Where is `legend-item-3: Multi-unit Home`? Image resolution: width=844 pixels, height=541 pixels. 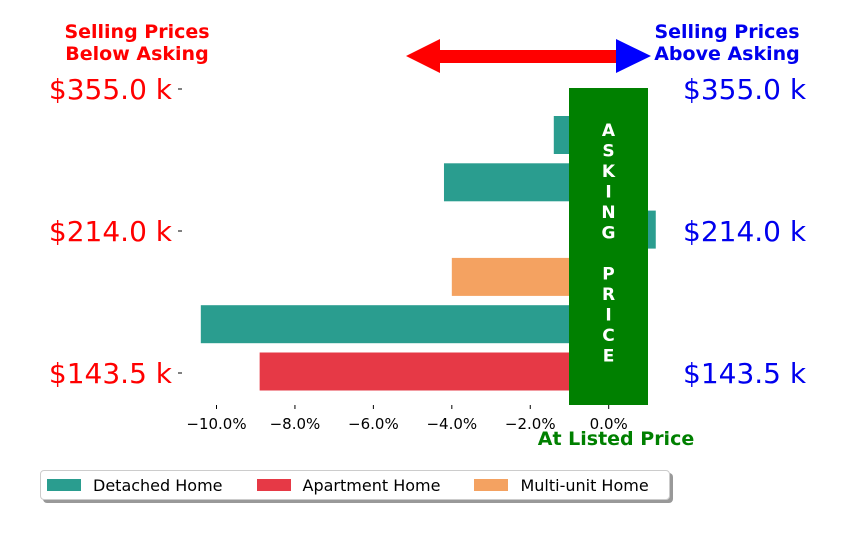
legend-item-3: Multi-unit Home is located at coordinates (561, 485).